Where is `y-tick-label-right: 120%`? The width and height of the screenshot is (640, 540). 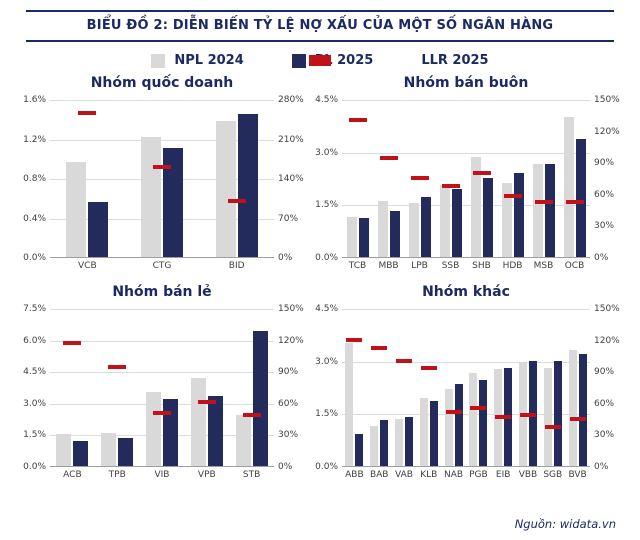
y-tick-label-right: 120% is located at coordinates (607, 340).